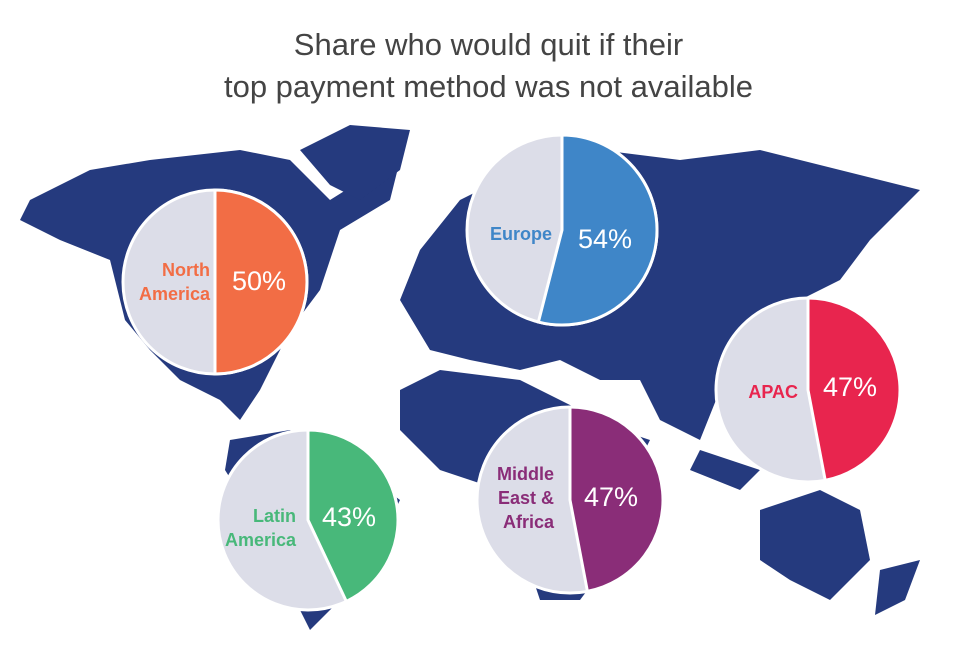 This screenshot has width=977, height=652. I want to click on value-label: 50%, so click(259, 281).